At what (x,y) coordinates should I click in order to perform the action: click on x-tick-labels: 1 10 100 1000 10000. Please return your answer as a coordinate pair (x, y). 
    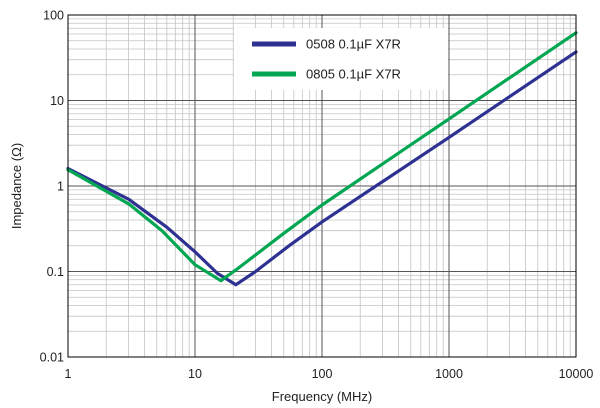
    Looking at the image, I should click on (329, 374).